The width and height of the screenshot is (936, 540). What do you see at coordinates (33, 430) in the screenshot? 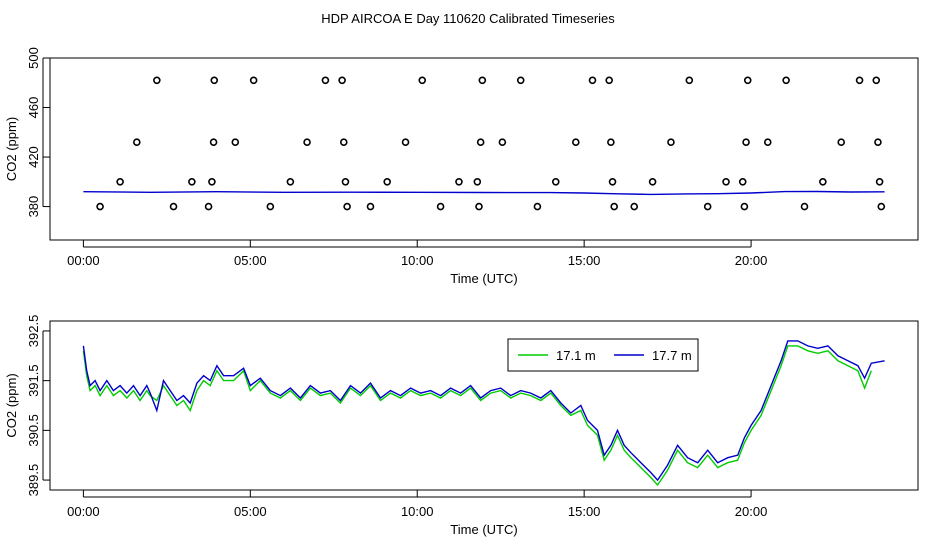
I see `y-tick-label: 390.5` at bounding box center [33, 430].